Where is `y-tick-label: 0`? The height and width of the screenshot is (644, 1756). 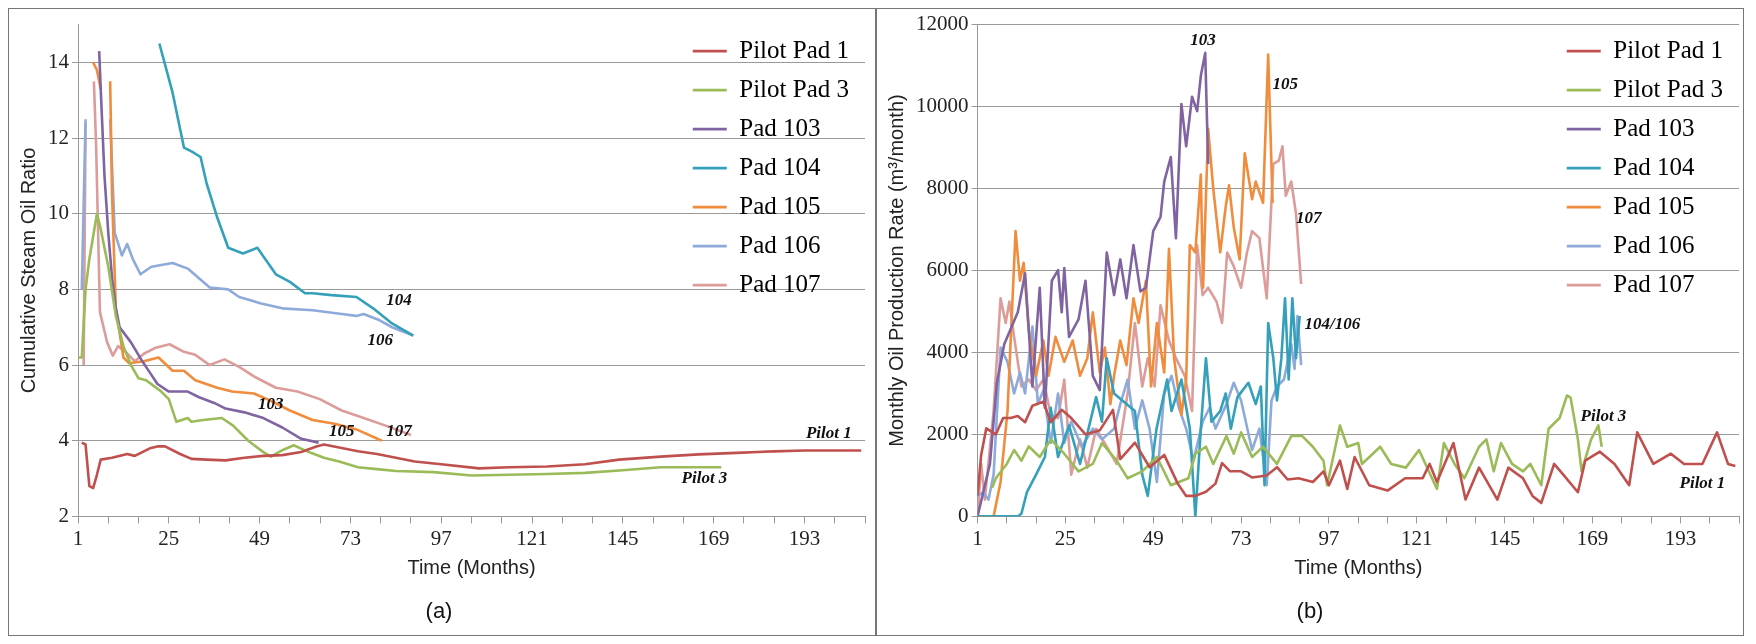 y-tick-label: 0 is located at coordinates (963, 514).